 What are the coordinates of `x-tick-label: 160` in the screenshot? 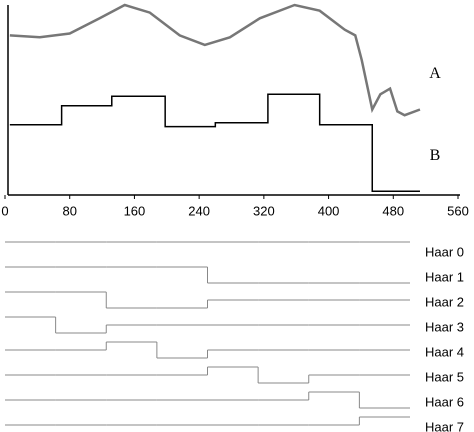 It's located at (135, 210).